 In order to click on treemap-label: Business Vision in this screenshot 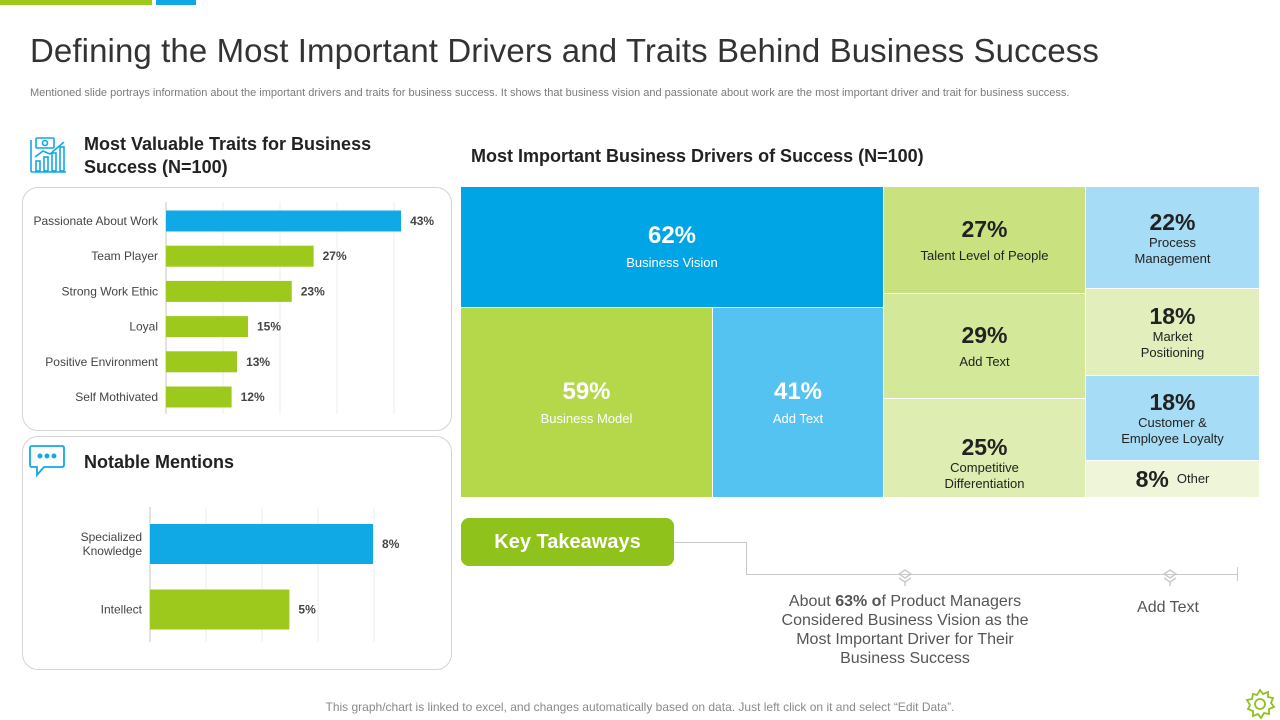, I will do `click(672, 262)`.